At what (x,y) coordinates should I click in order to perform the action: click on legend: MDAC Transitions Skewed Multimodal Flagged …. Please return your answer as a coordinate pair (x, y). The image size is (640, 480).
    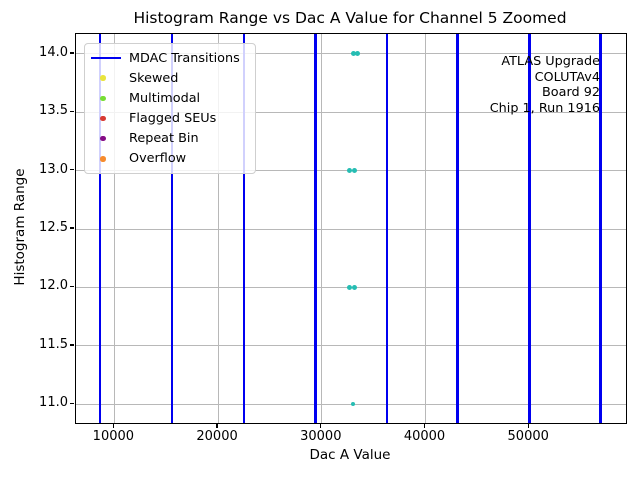
    Looking at the image, I should click on (170, 108).